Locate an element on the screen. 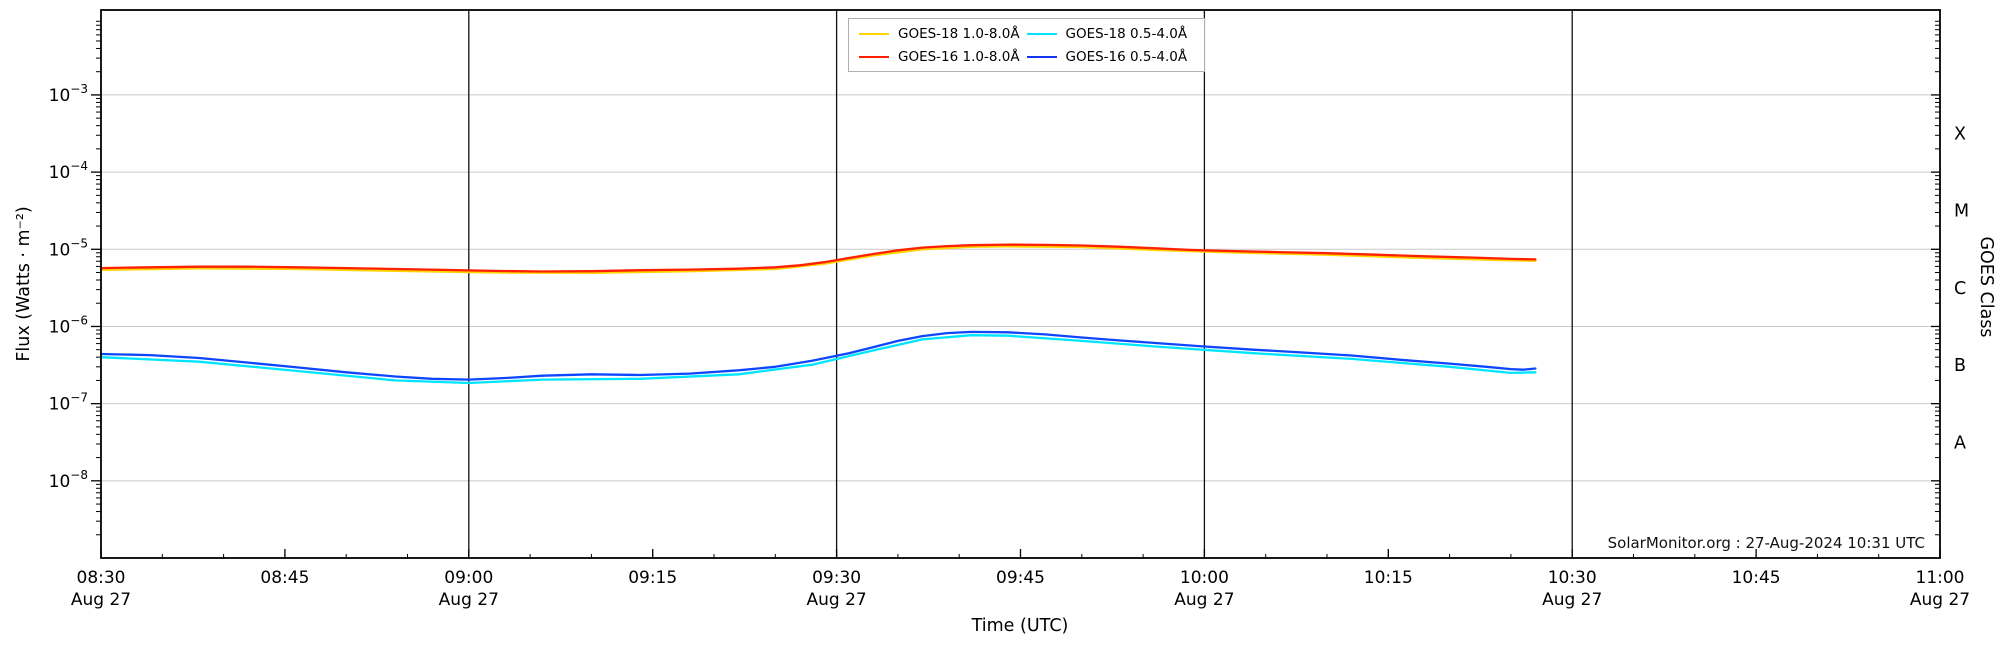 The height and width of the screenshot is (650, 2000). y-tick-label: 10⁻⁷ is located at coordinates (68, 403).